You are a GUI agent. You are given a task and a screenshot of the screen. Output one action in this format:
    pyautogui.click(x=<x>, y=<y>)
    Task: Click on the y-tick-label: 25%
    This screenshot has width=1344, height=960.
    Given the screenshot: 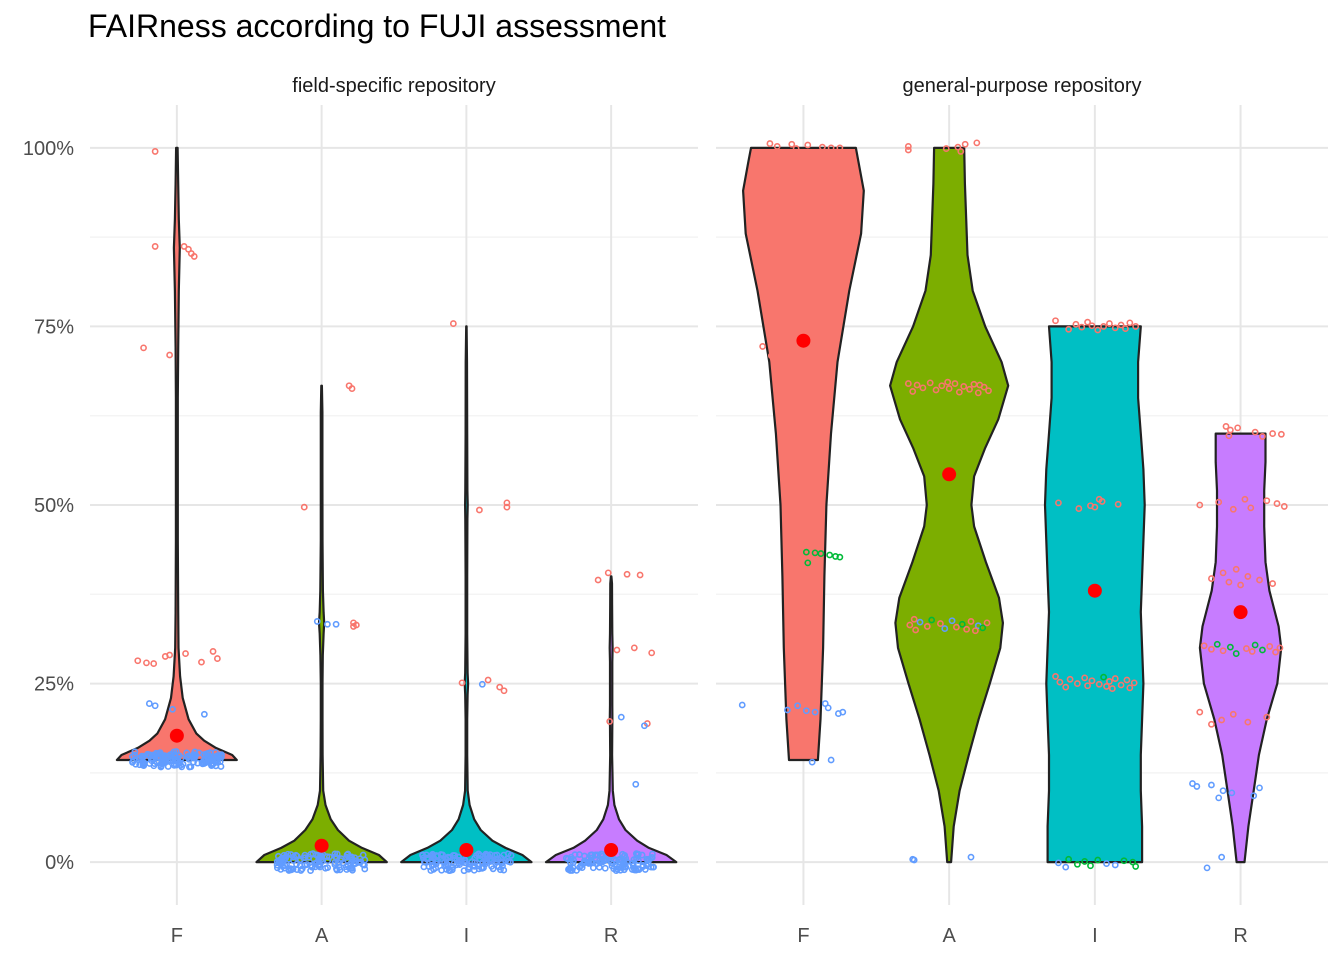 What is the action you would take?
    pyautogui.click(x=54, y=685)
    